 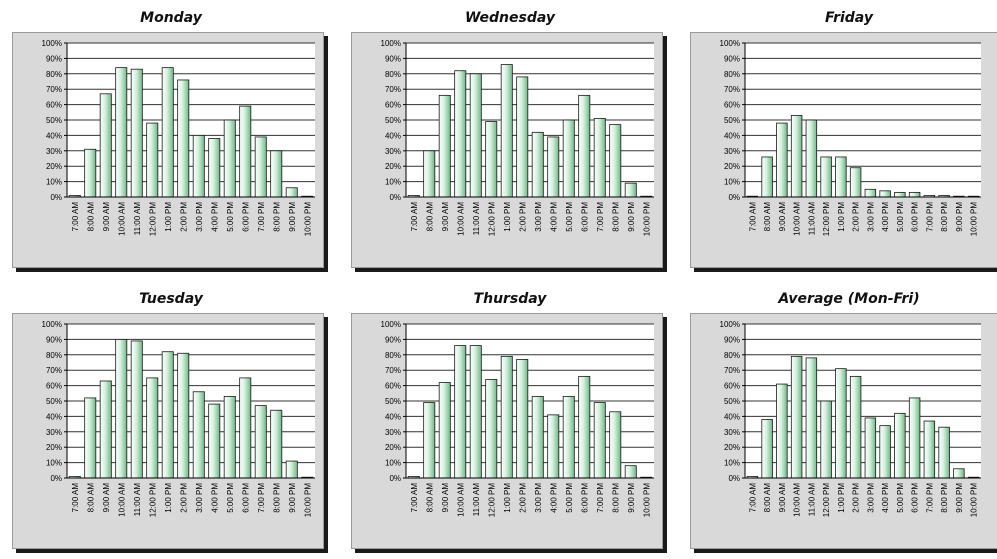 What do you see at coordinates (168, 498) in the screenshot?
I see `x-tick-label: 1:00 PM` at bounding box center [168, 498].